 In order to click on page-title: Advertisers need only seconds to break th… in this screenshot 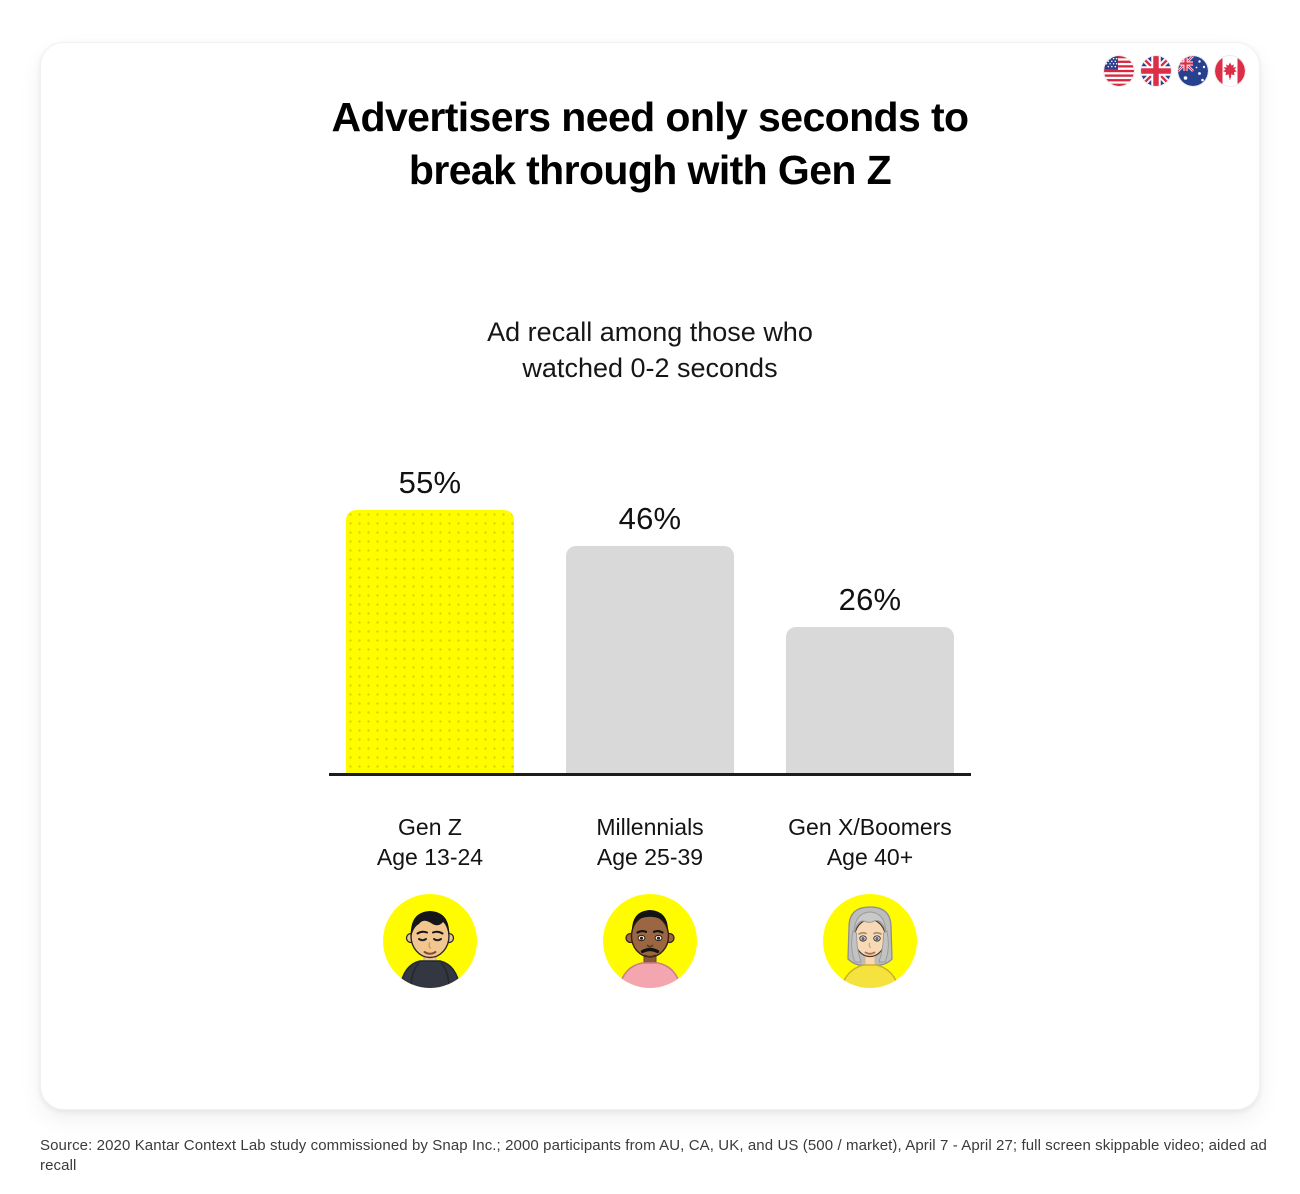, I will do `click(650, 144)`.